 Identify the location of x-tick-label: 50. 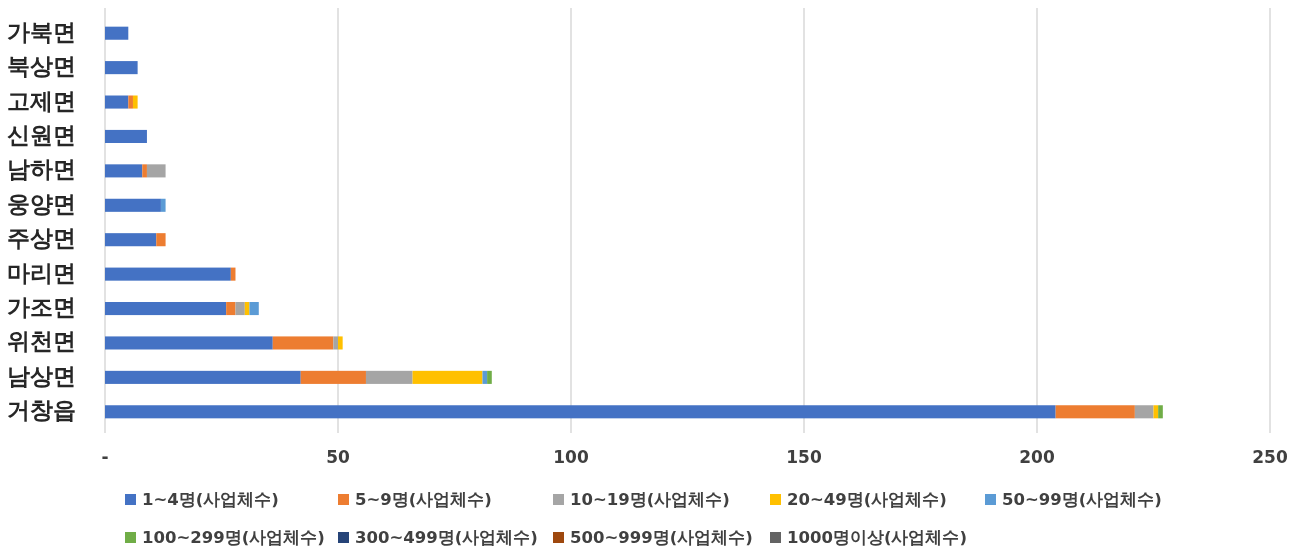
(338, 457).